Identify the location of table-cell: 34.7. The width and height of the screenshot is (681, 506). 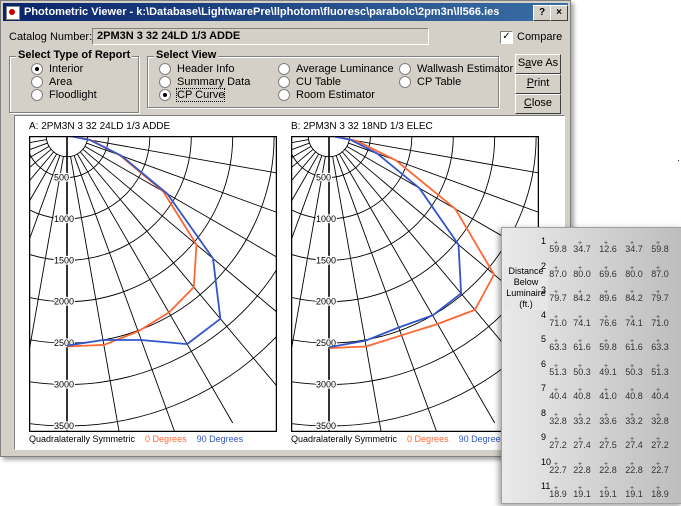
(582, 247).